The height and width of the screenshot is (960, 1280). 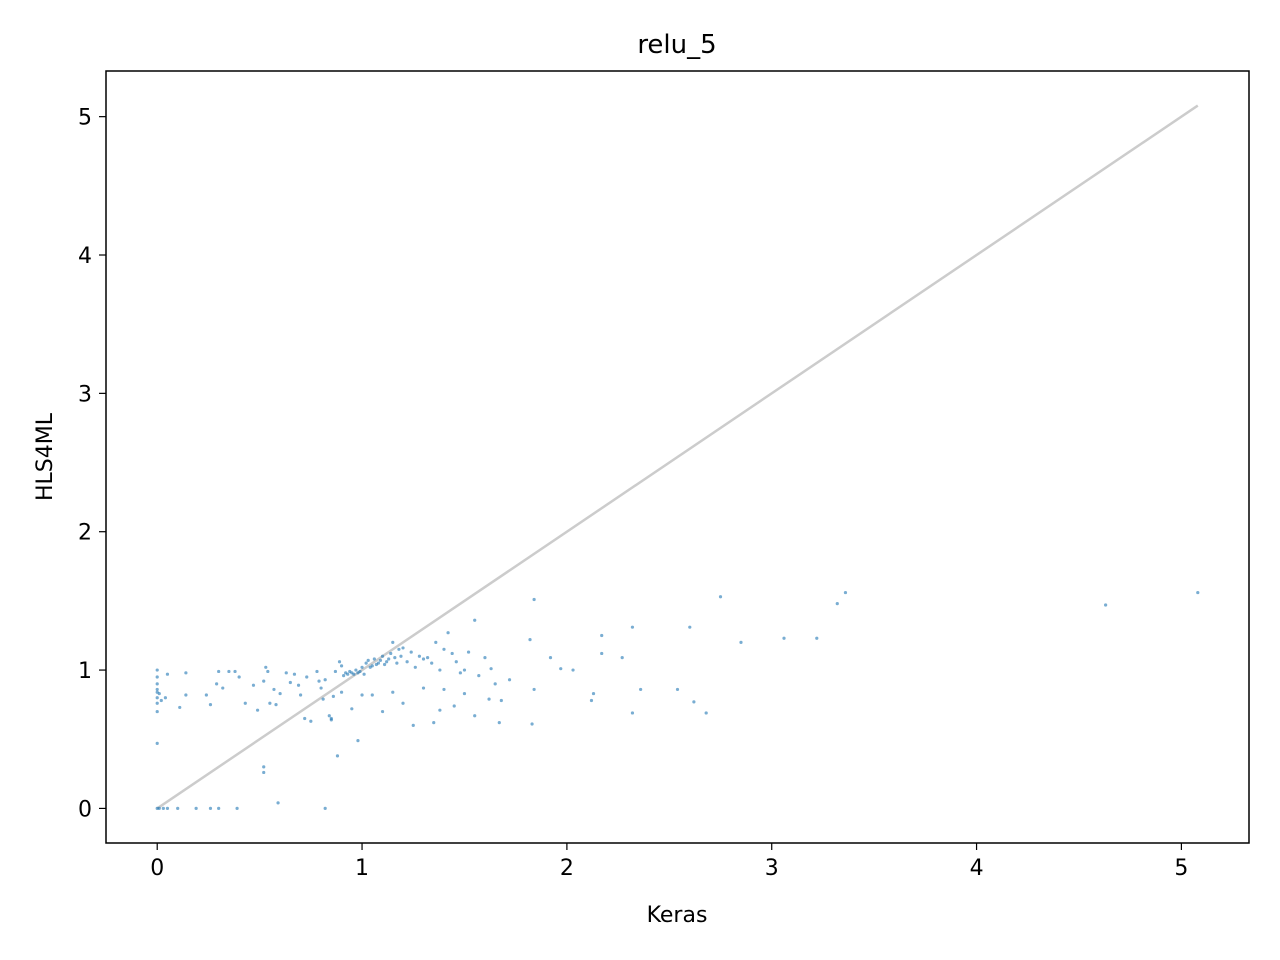 What do you see at coordinates (85, 671) in the screenshot?
I see `y-tick-label: 1` at bounding box center [85, 671].